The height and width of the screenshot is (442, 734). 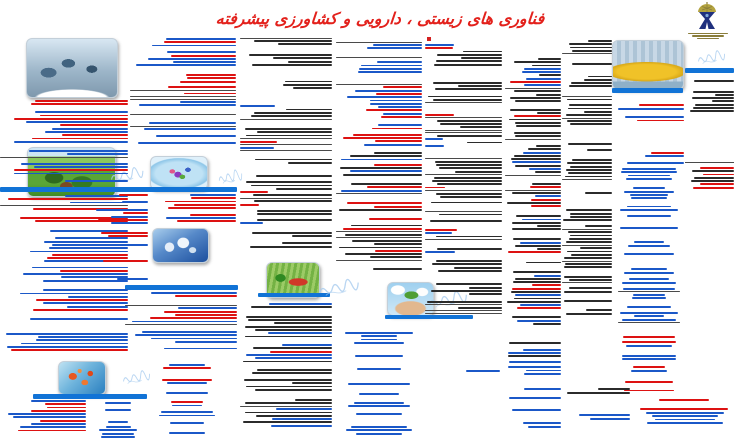 I want to click on col-2-under-band-left, so click(x=120, y=238).